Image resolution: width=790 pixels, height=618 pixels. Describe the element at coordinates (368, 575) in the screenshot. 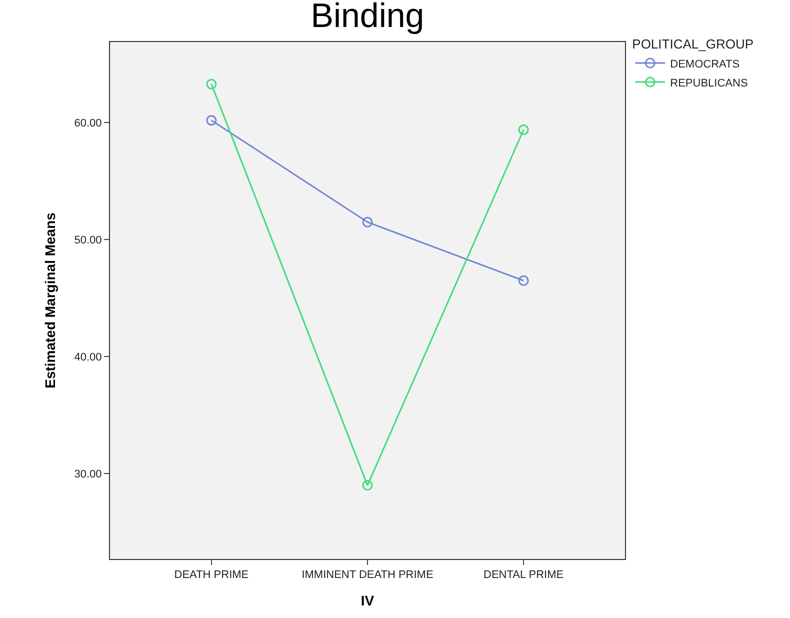

I see `x-tick-label: IMMINENT DEATH PRIME` at that location.